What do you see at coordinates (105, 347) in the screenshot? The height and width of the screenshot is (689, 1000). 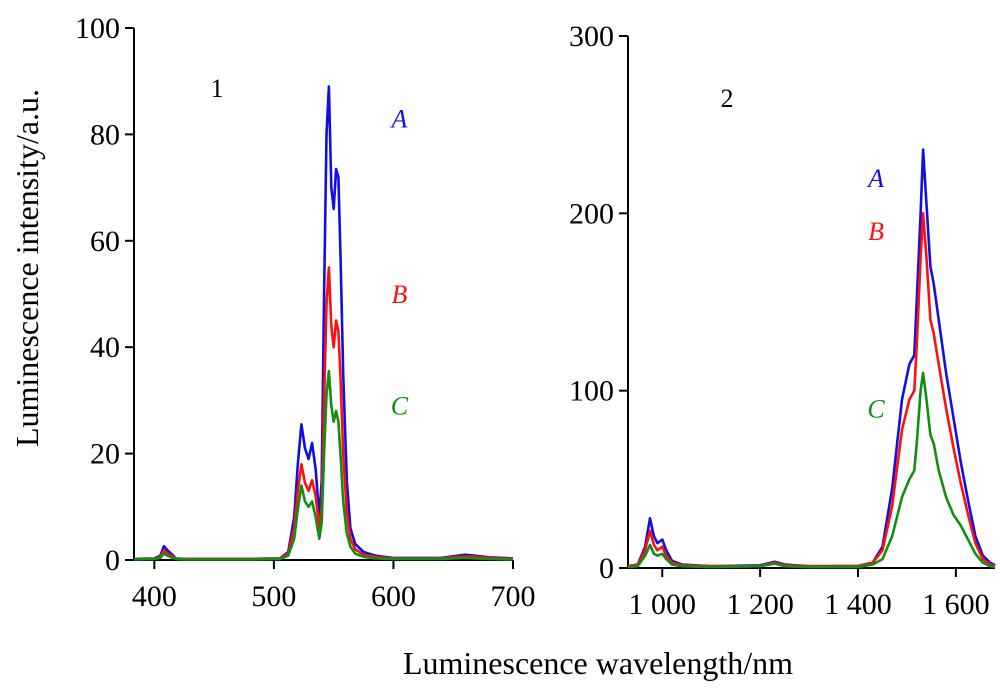 I see `y-tick-label: 40` at bounding box center [105, 347].